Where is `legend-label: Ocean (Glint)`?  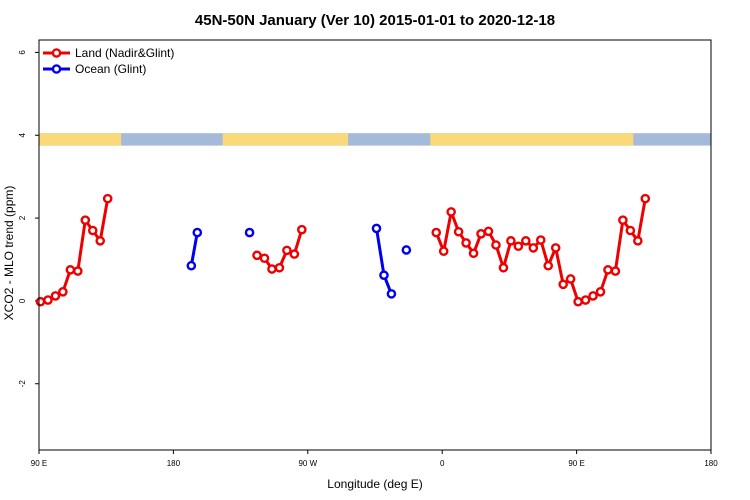
legend-label: Ocean (Glint) is located at coordinates (110, 69).